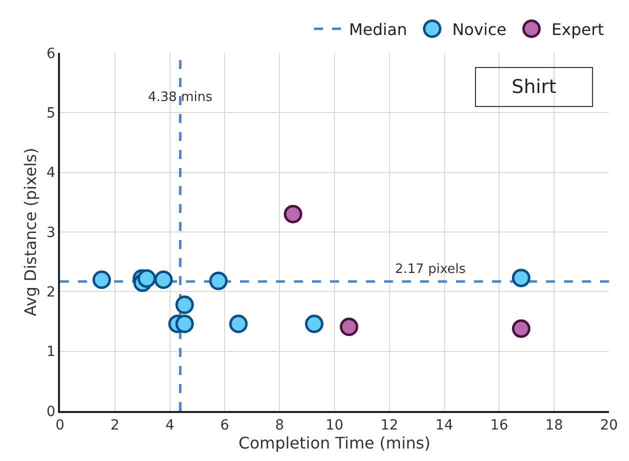 Image resolution: width=629 pixels, height=461 pixels. Describe the element at coordinates (578, 29) in the screenshot. I see `legend-label: Expert` at that location.